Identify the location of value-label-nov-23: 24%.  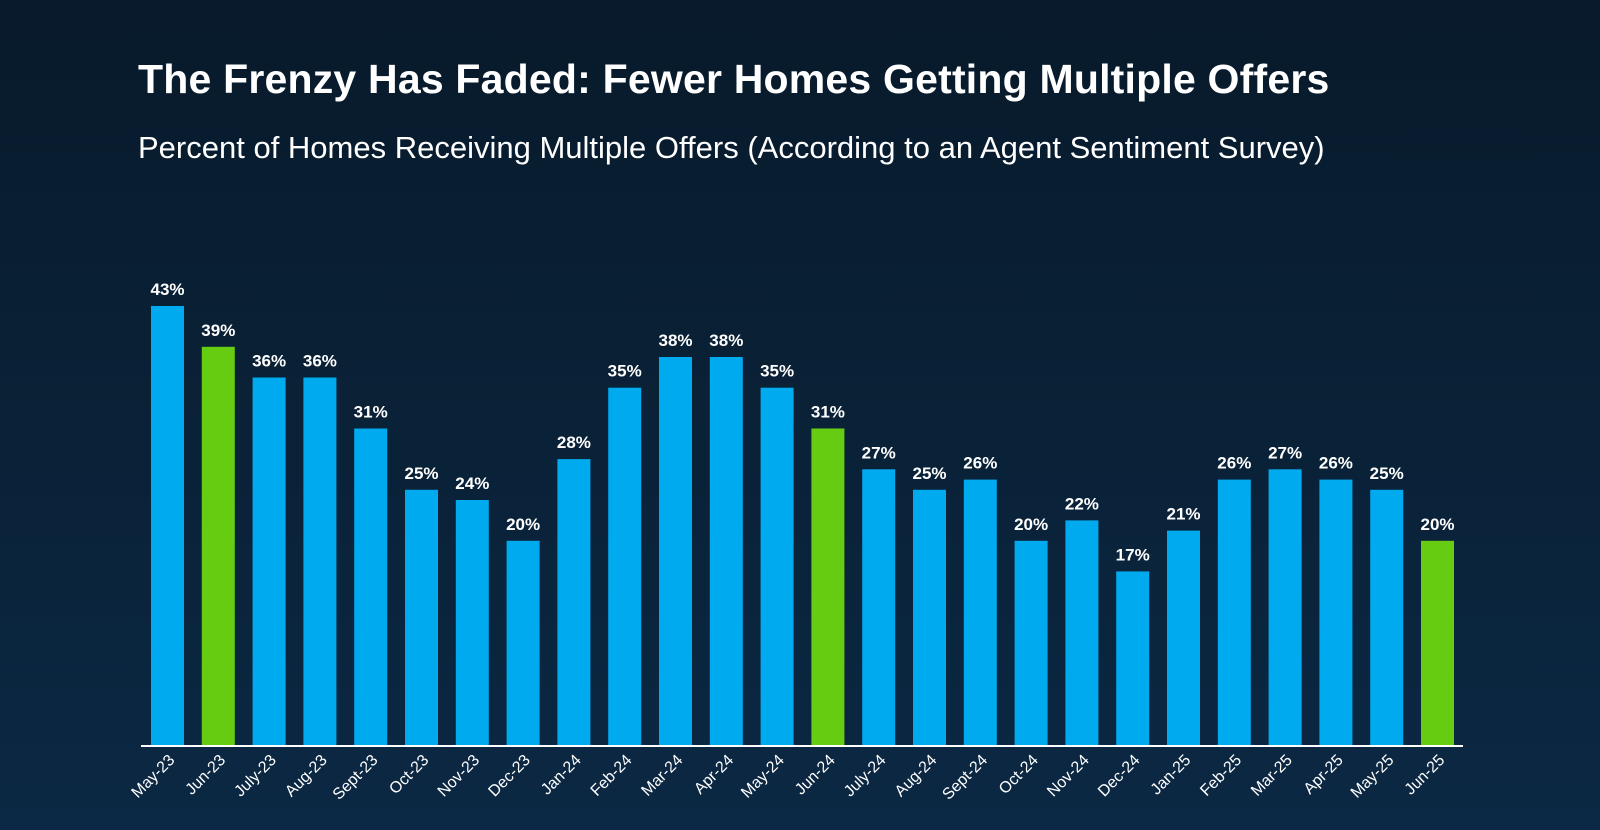
(472, 483).